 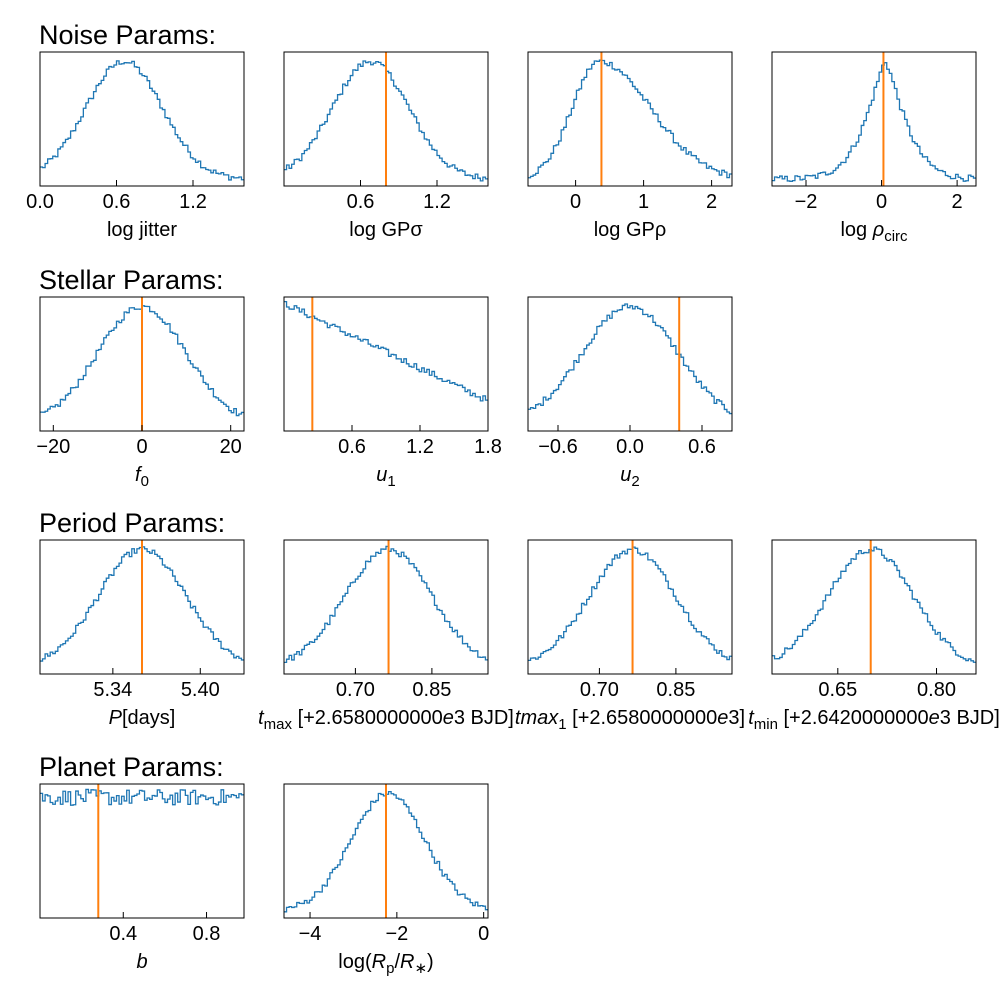 What do you see at coordinates (127, 35) in the screenshot?
I see `section-title: Noise Params:` at bounding box center [127, 35].